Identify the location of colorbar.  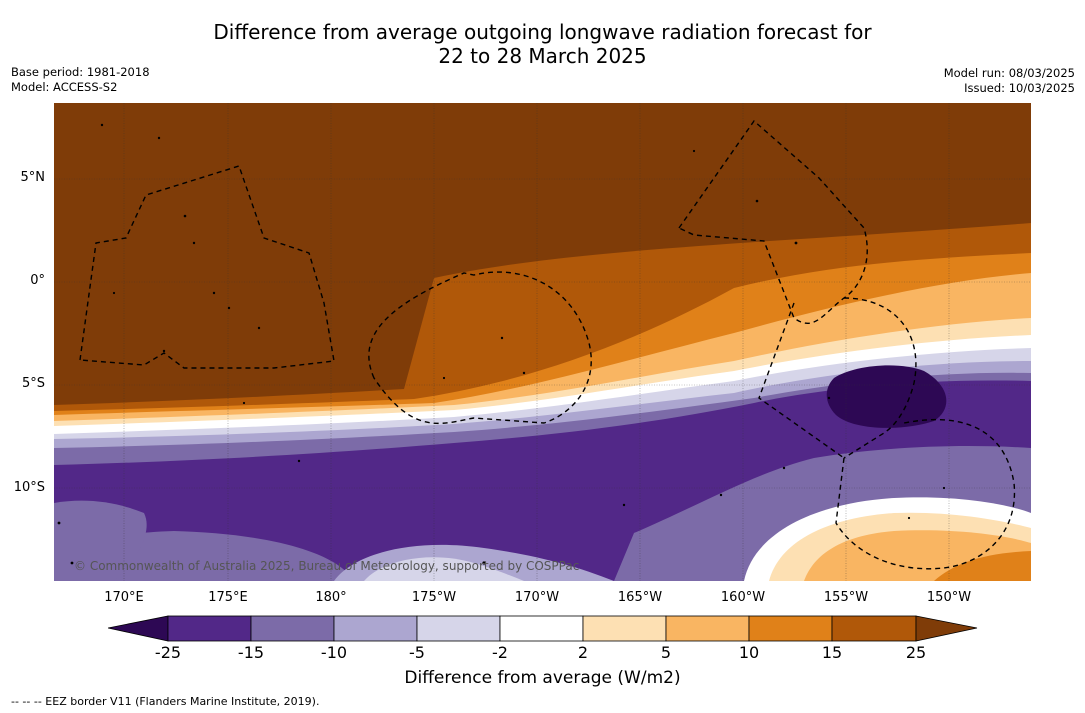
(543, 628).